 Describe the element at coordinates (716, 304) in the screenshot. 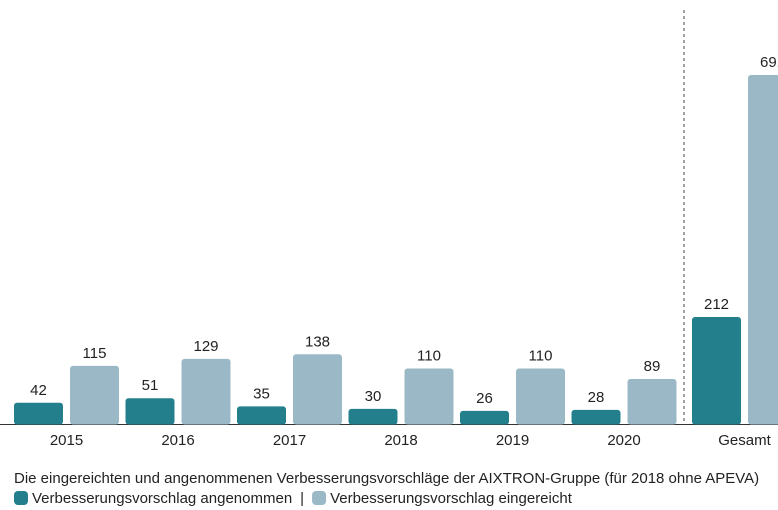

I see `data-label: 212` at that location.